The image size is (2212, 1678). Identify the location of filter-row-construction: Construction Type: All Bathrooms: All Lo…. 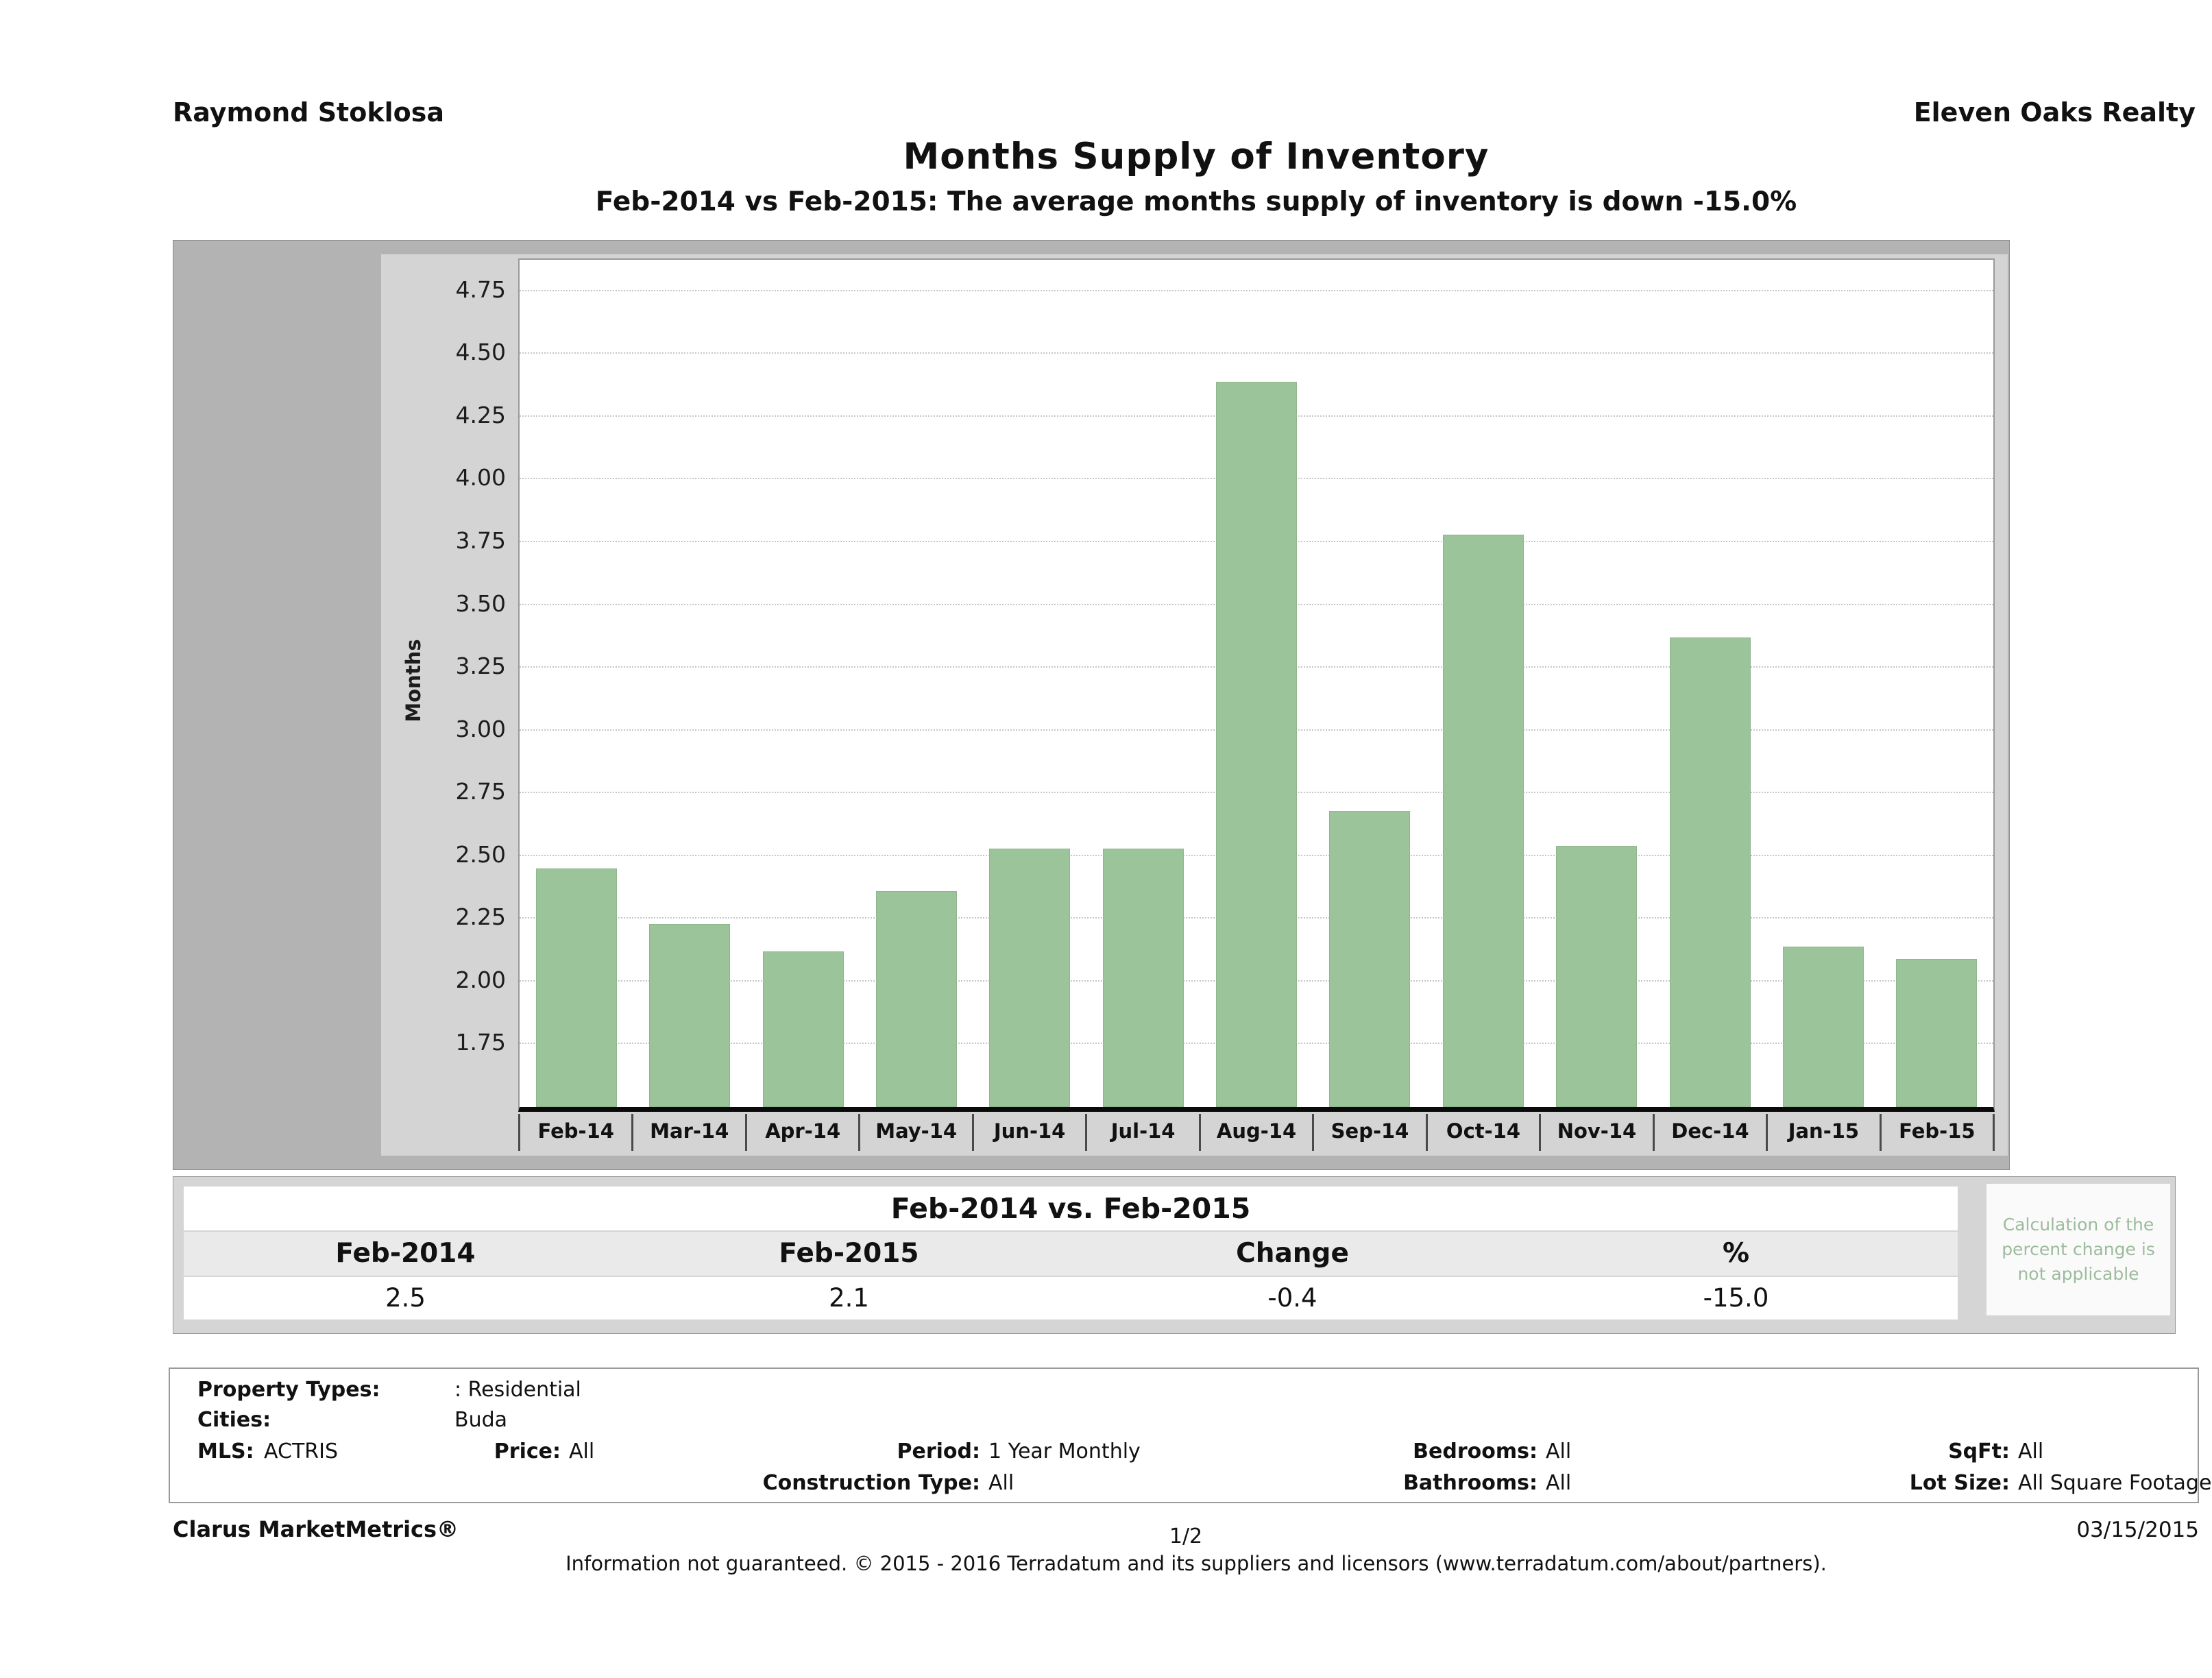
(1191, 1483).